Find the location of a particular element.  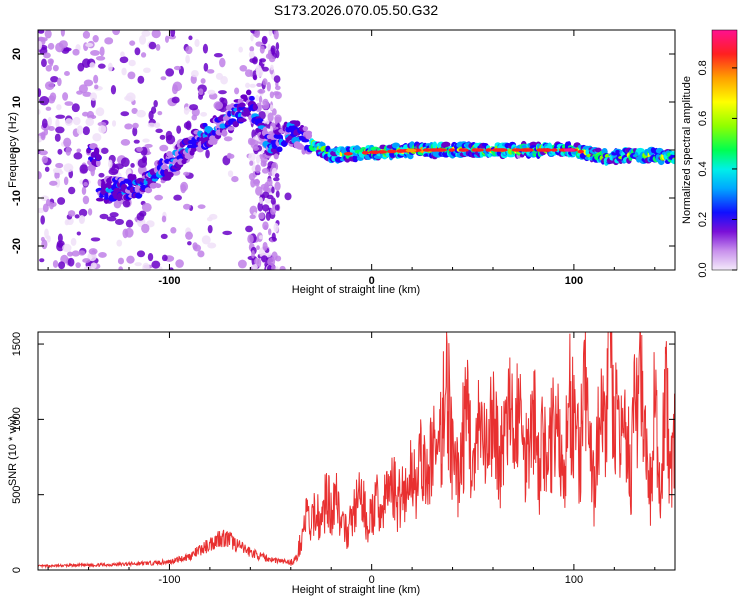

spectrogram-y-axis-title: Frequency (Hz) is located at coordinates (13, 150).